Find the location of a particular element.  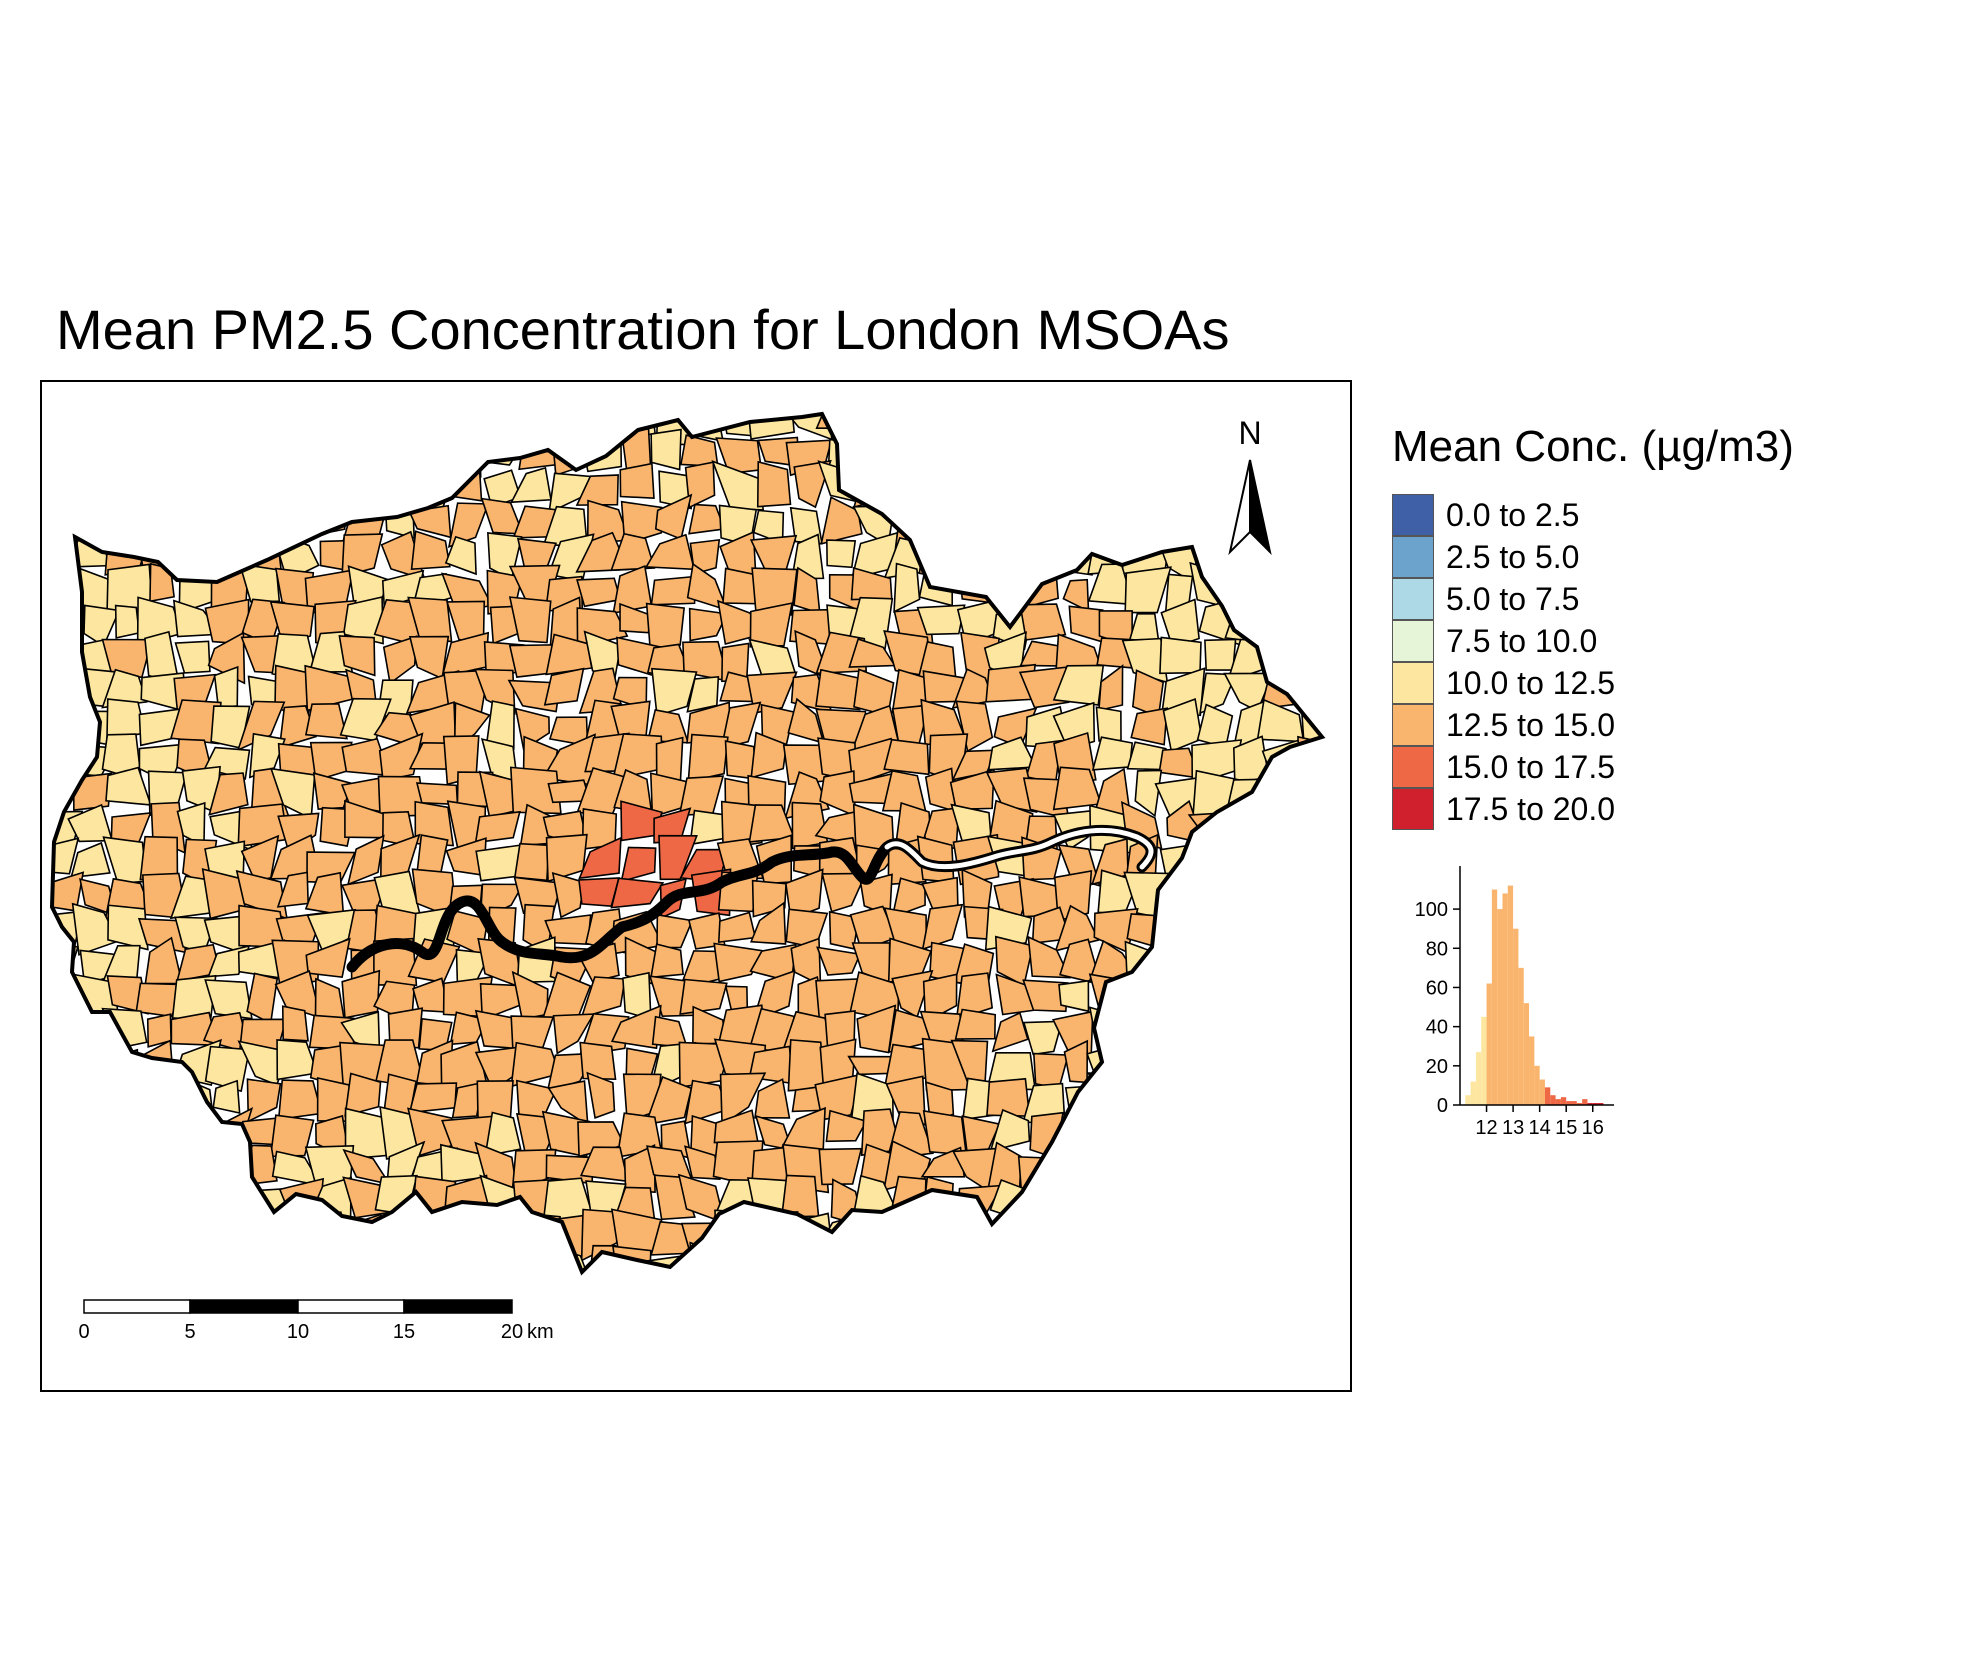

legend-item: 0.0 to 2.5 is located at coordinates (1593, 515).